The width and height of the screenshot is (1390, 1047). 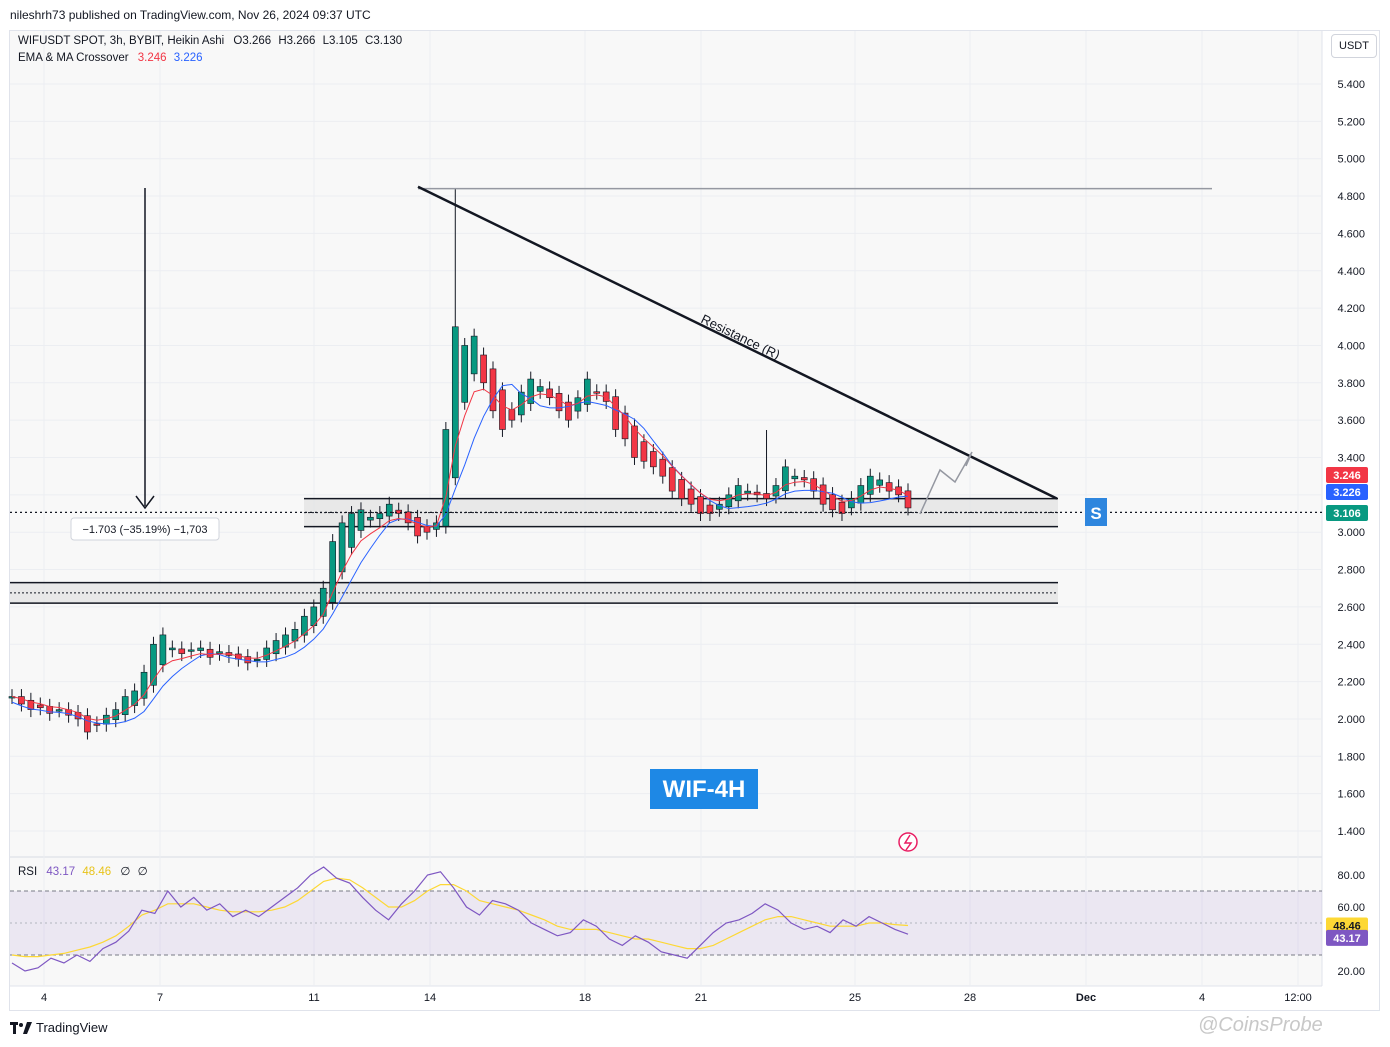 What do you see at coordinates (144, 530) in the screenshot?
I see `measure-label: −1.703 (−35.19%) −1,703` at bounding box center [144, 530].